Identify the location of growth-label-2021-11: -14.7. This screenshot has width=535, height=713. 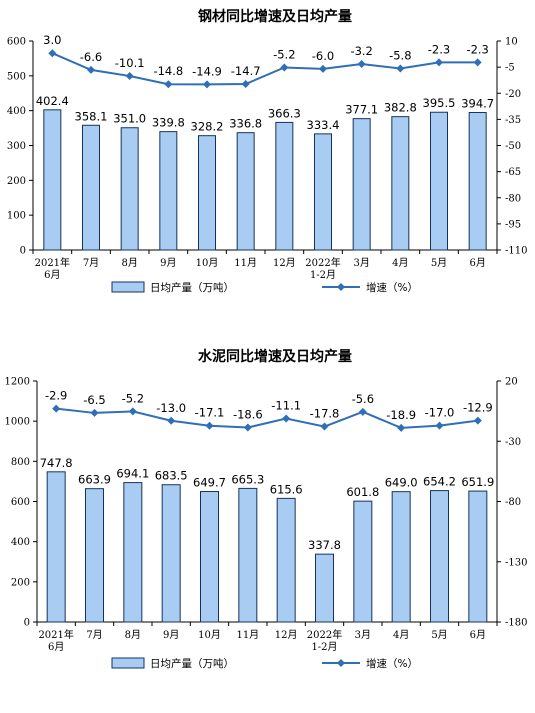
(246, 71).